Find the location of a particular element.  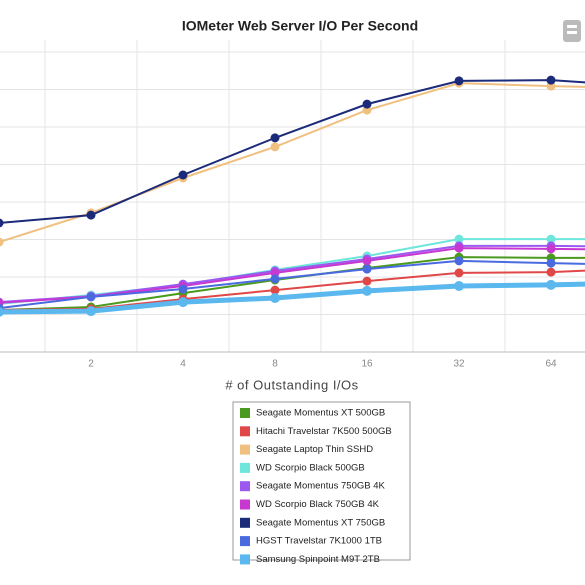

logo is located at coordinates (572, 31).